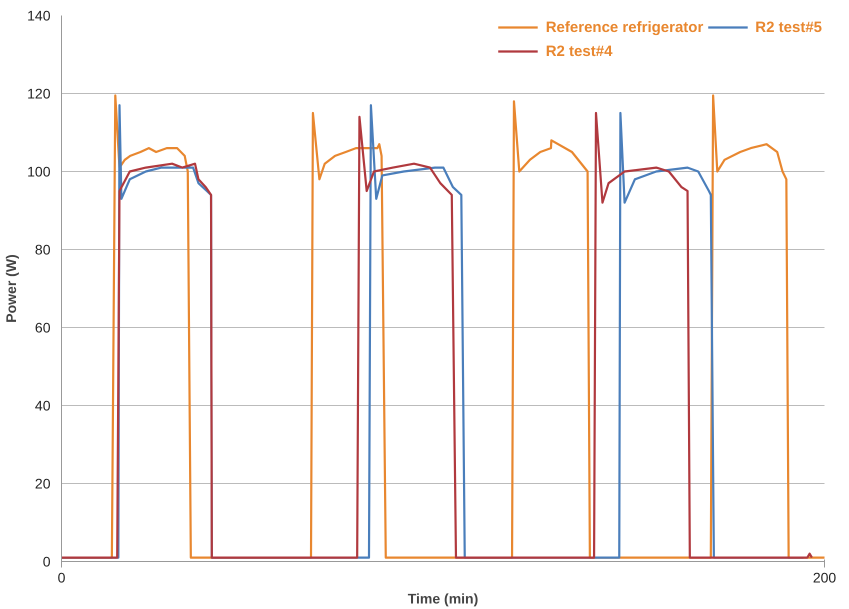 The height and width of the screenshot is (609, 849). What do you see at coordinates (42, 406) in the screenshot?
I see `y-tick-label: 40` at bounding box center [42, 406].